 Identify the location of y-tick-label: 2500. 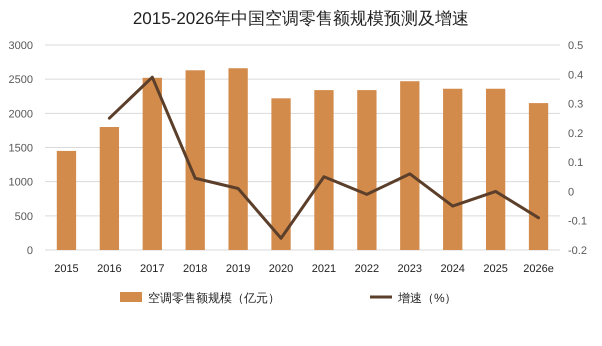
(20, 80).